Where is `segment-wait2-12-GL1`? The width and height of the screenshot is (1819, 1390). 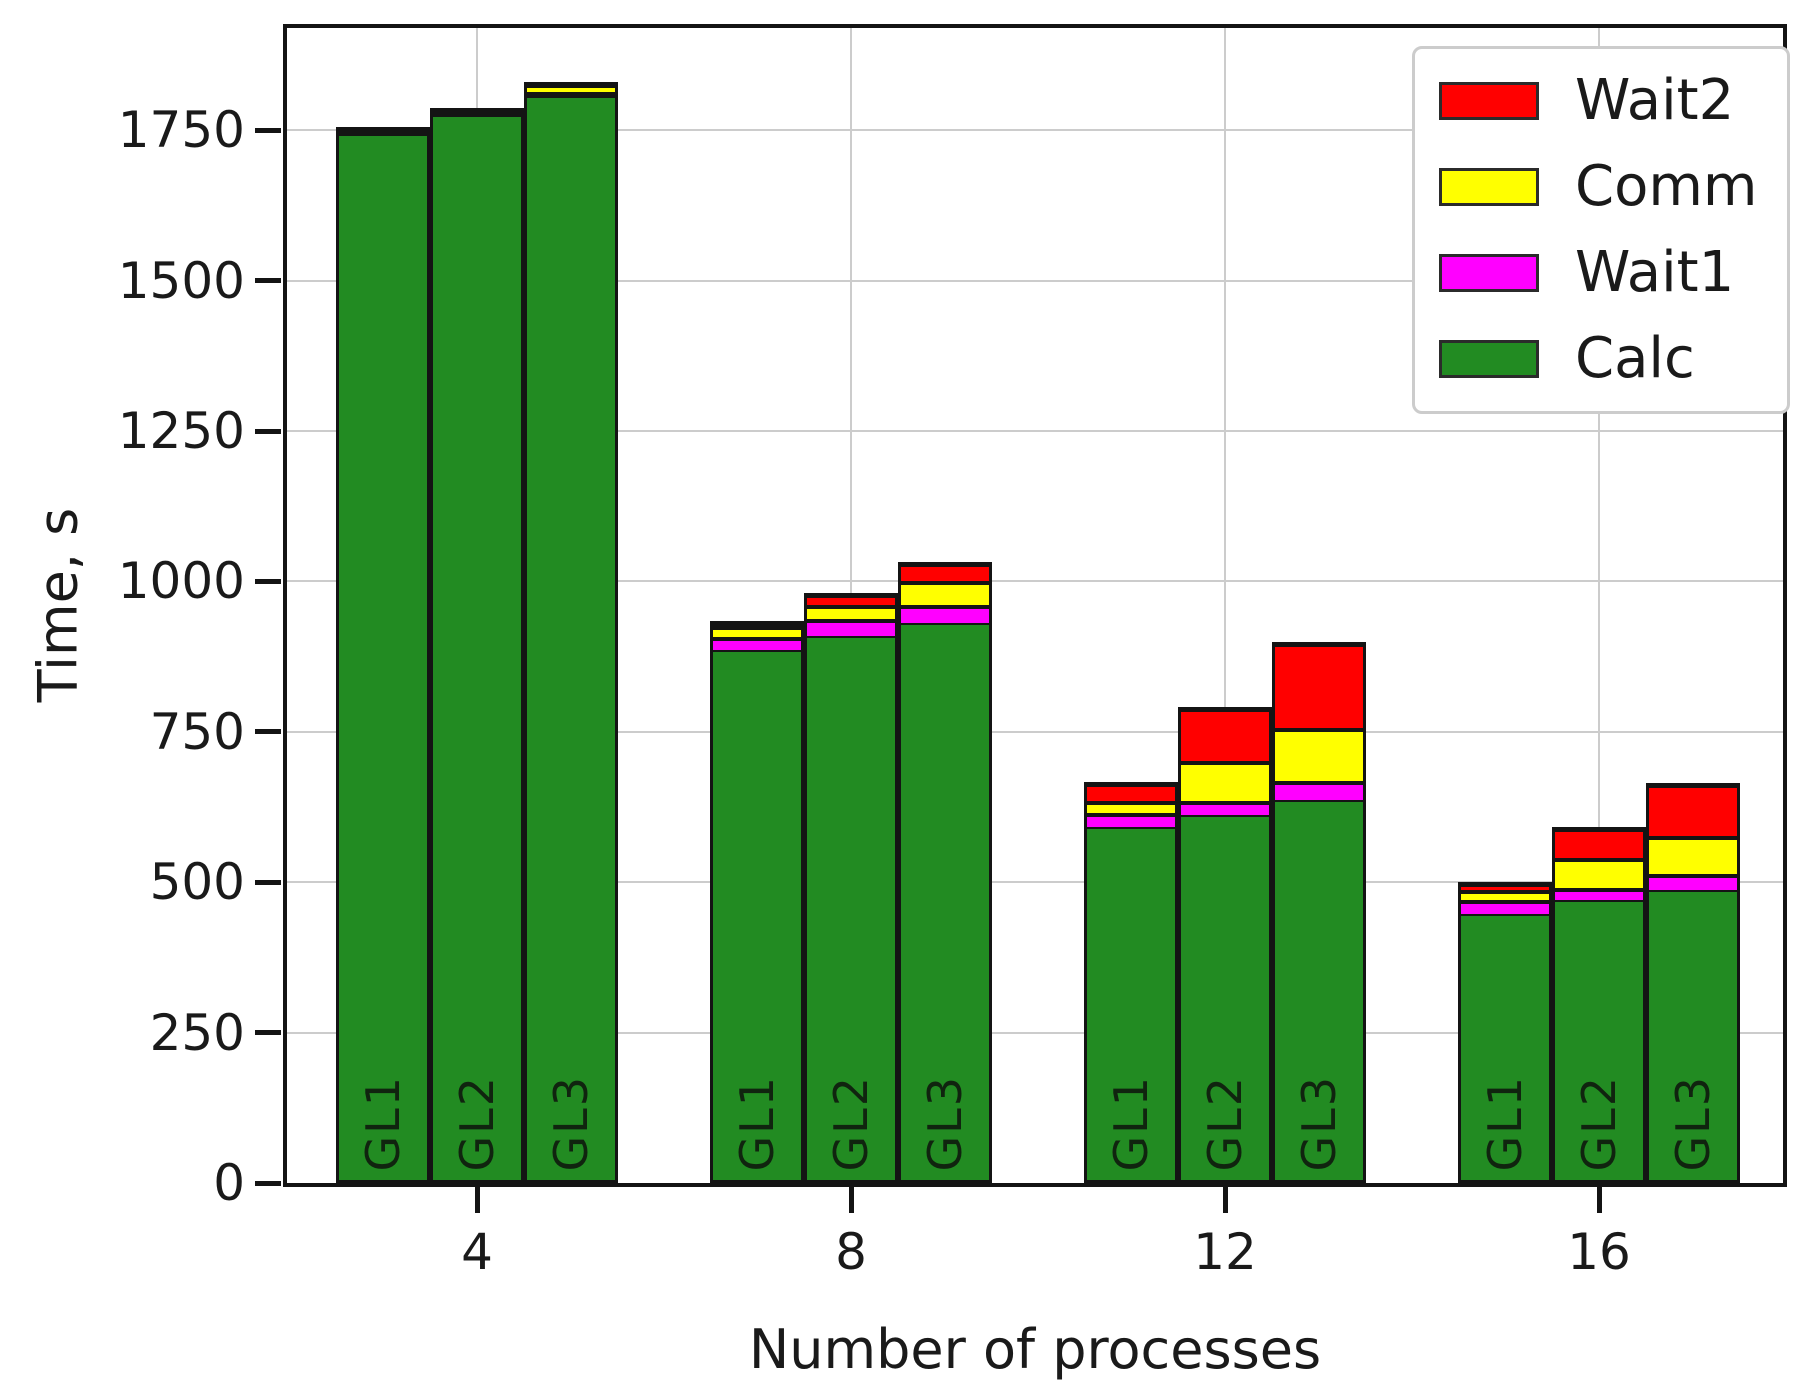 segment-wait2-12-GL1 is located at coordinates (1131, 793).